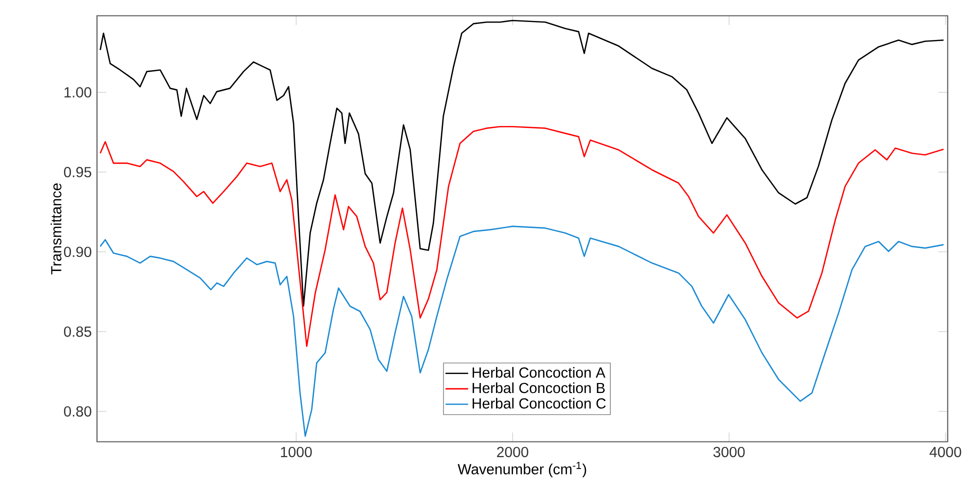 The image size is (969, 486). I want to click on y-tick-label: 0.95, so click(78, 172).